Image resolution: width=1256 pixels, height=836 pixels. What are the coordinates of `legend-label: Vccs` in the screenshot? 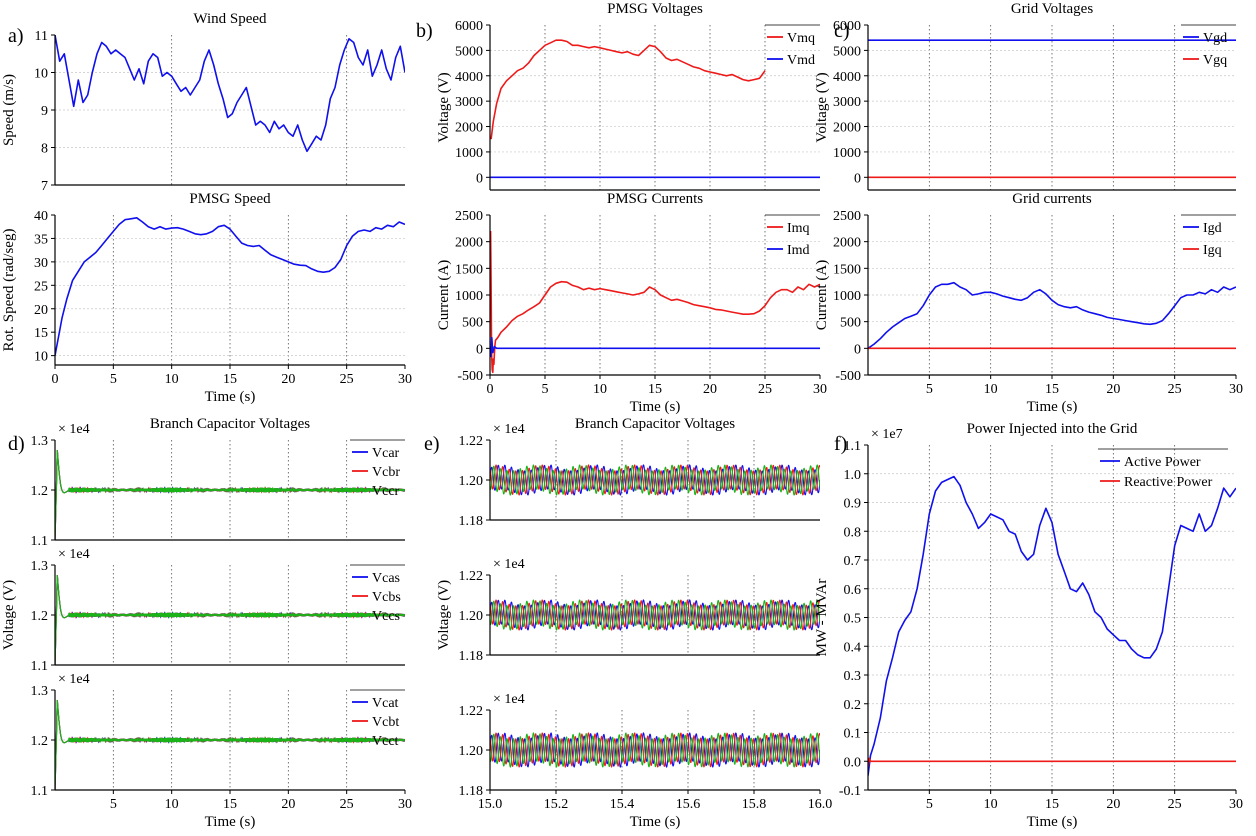 It's located at (386, 616).